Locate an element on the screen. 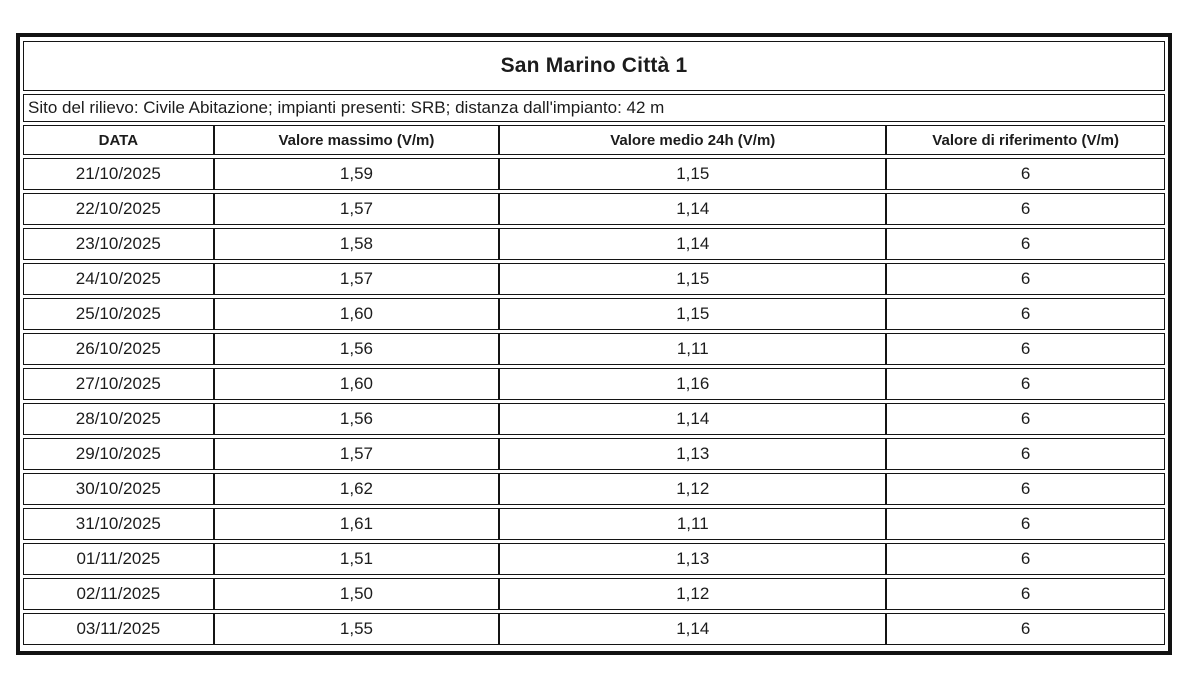 This screenshot has height=675, width=1200. table-row: 01/11/2025 1,51 1,13 6 is located at coordinates (594, 559).